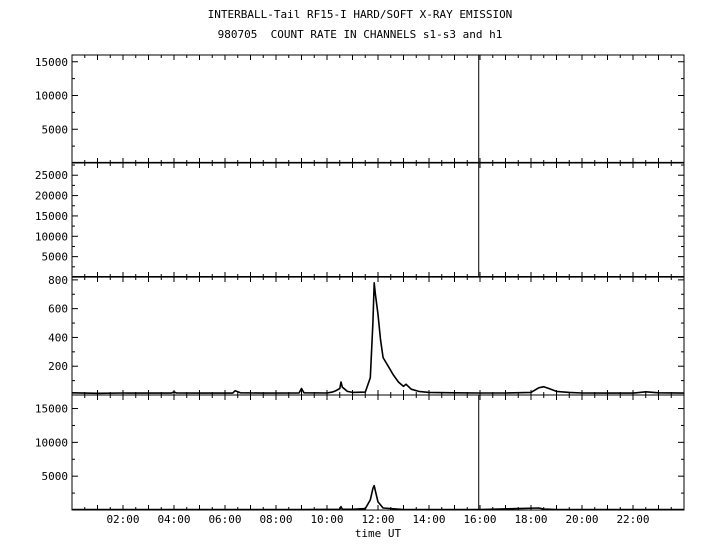  I want to click on series-line-h1, so click(378, 497).